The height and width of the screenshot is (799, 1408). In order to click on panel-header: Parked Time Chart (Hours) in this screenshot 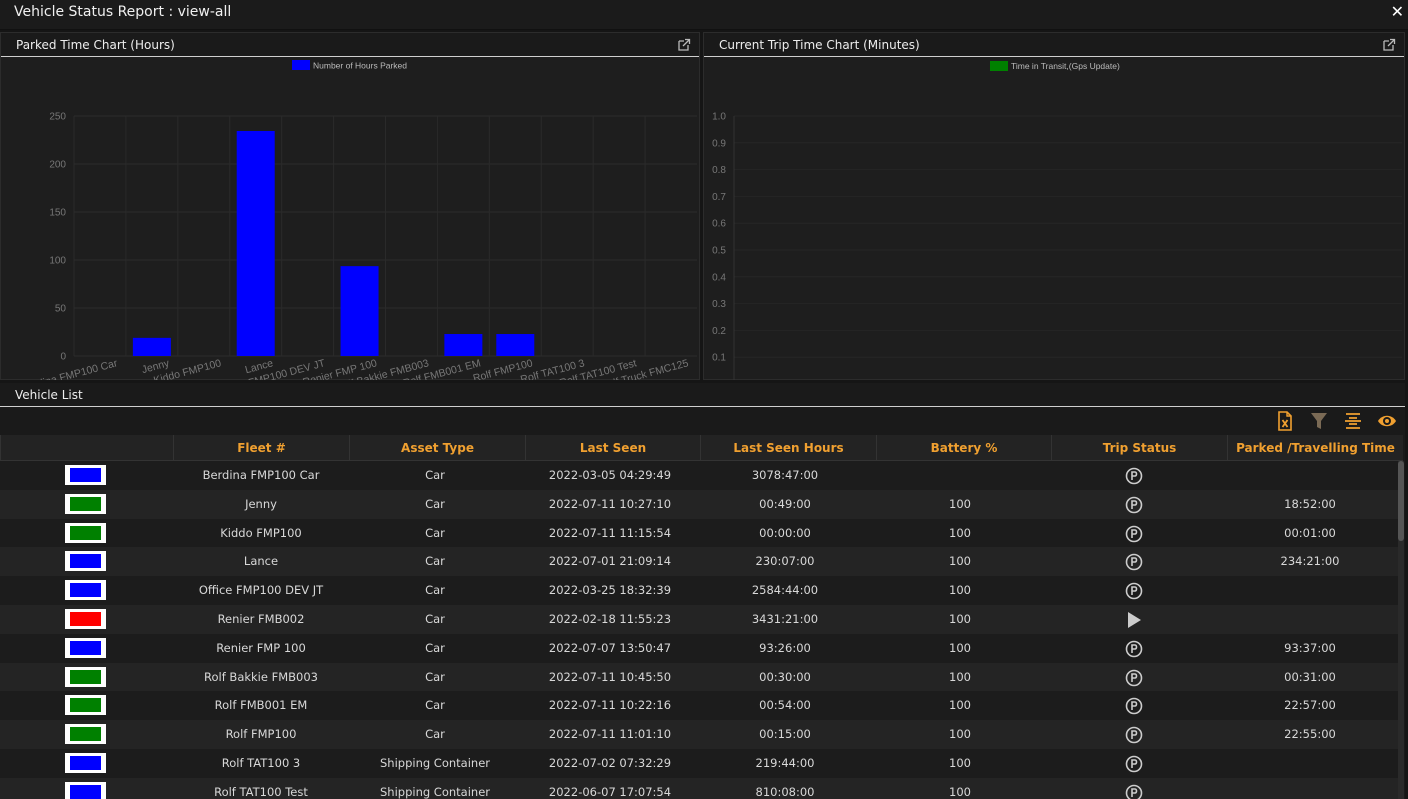, I will do `click(350, 45)`.